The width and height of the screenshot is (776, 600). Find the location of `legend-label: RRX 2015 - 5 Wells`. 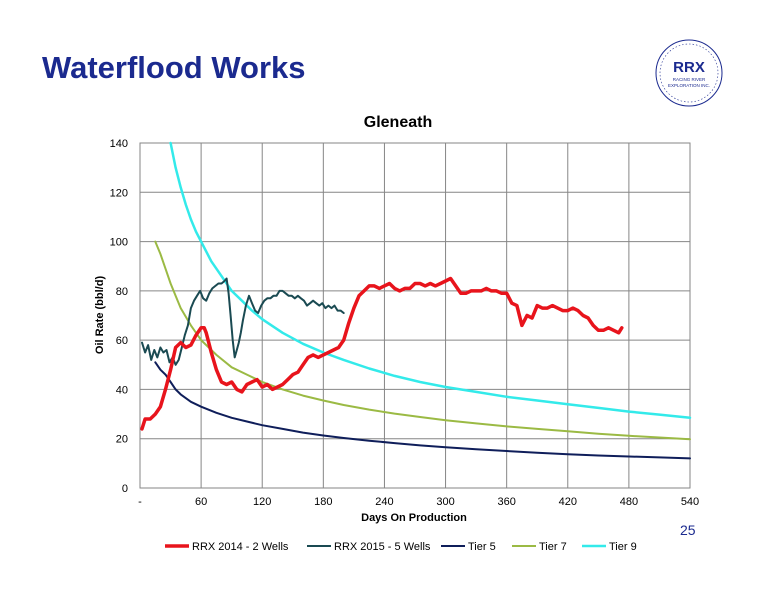

legend-label: RRX 2015 - 5 Wells is located at coordinates (382, 547).